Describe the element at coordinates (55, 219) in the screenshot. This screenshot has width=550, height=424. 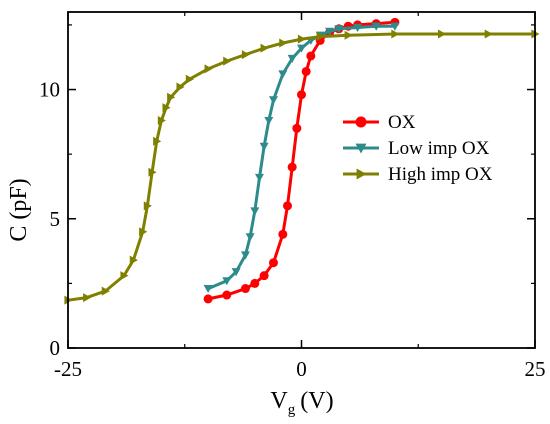
I see `y-tick-label: 5` at that location.